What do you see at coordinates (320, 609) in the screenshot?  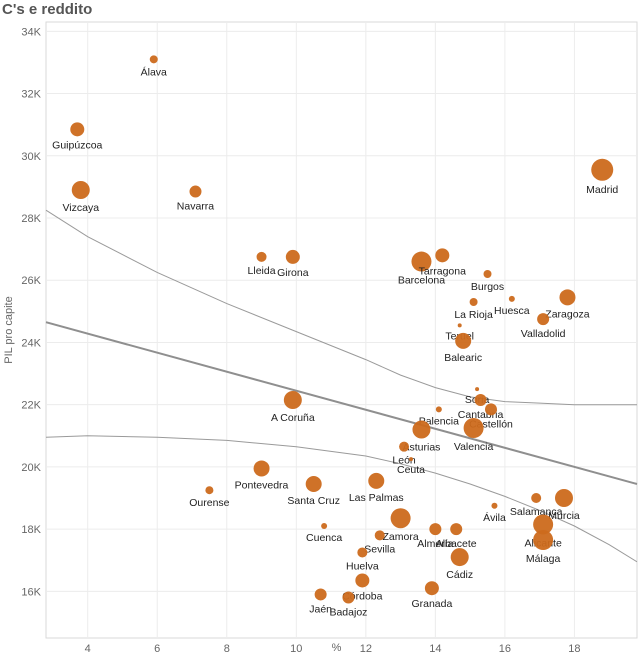 I see `data-point-label: Jaén` at bounding box center [320, 609].